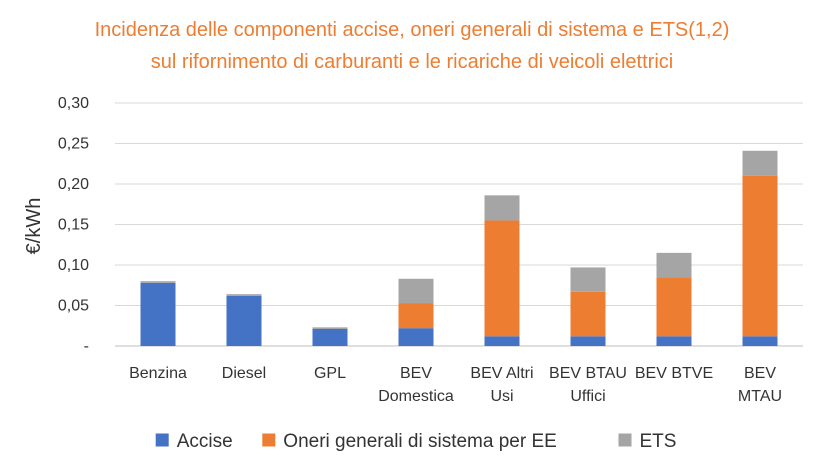  I want to click on x-category-label: Domestica, so click(416, 396).